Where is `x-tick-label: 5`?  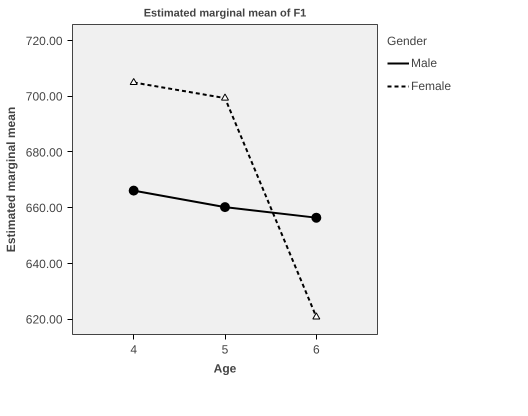
x-tick-label: 5 is located at coordinates (225, 349).